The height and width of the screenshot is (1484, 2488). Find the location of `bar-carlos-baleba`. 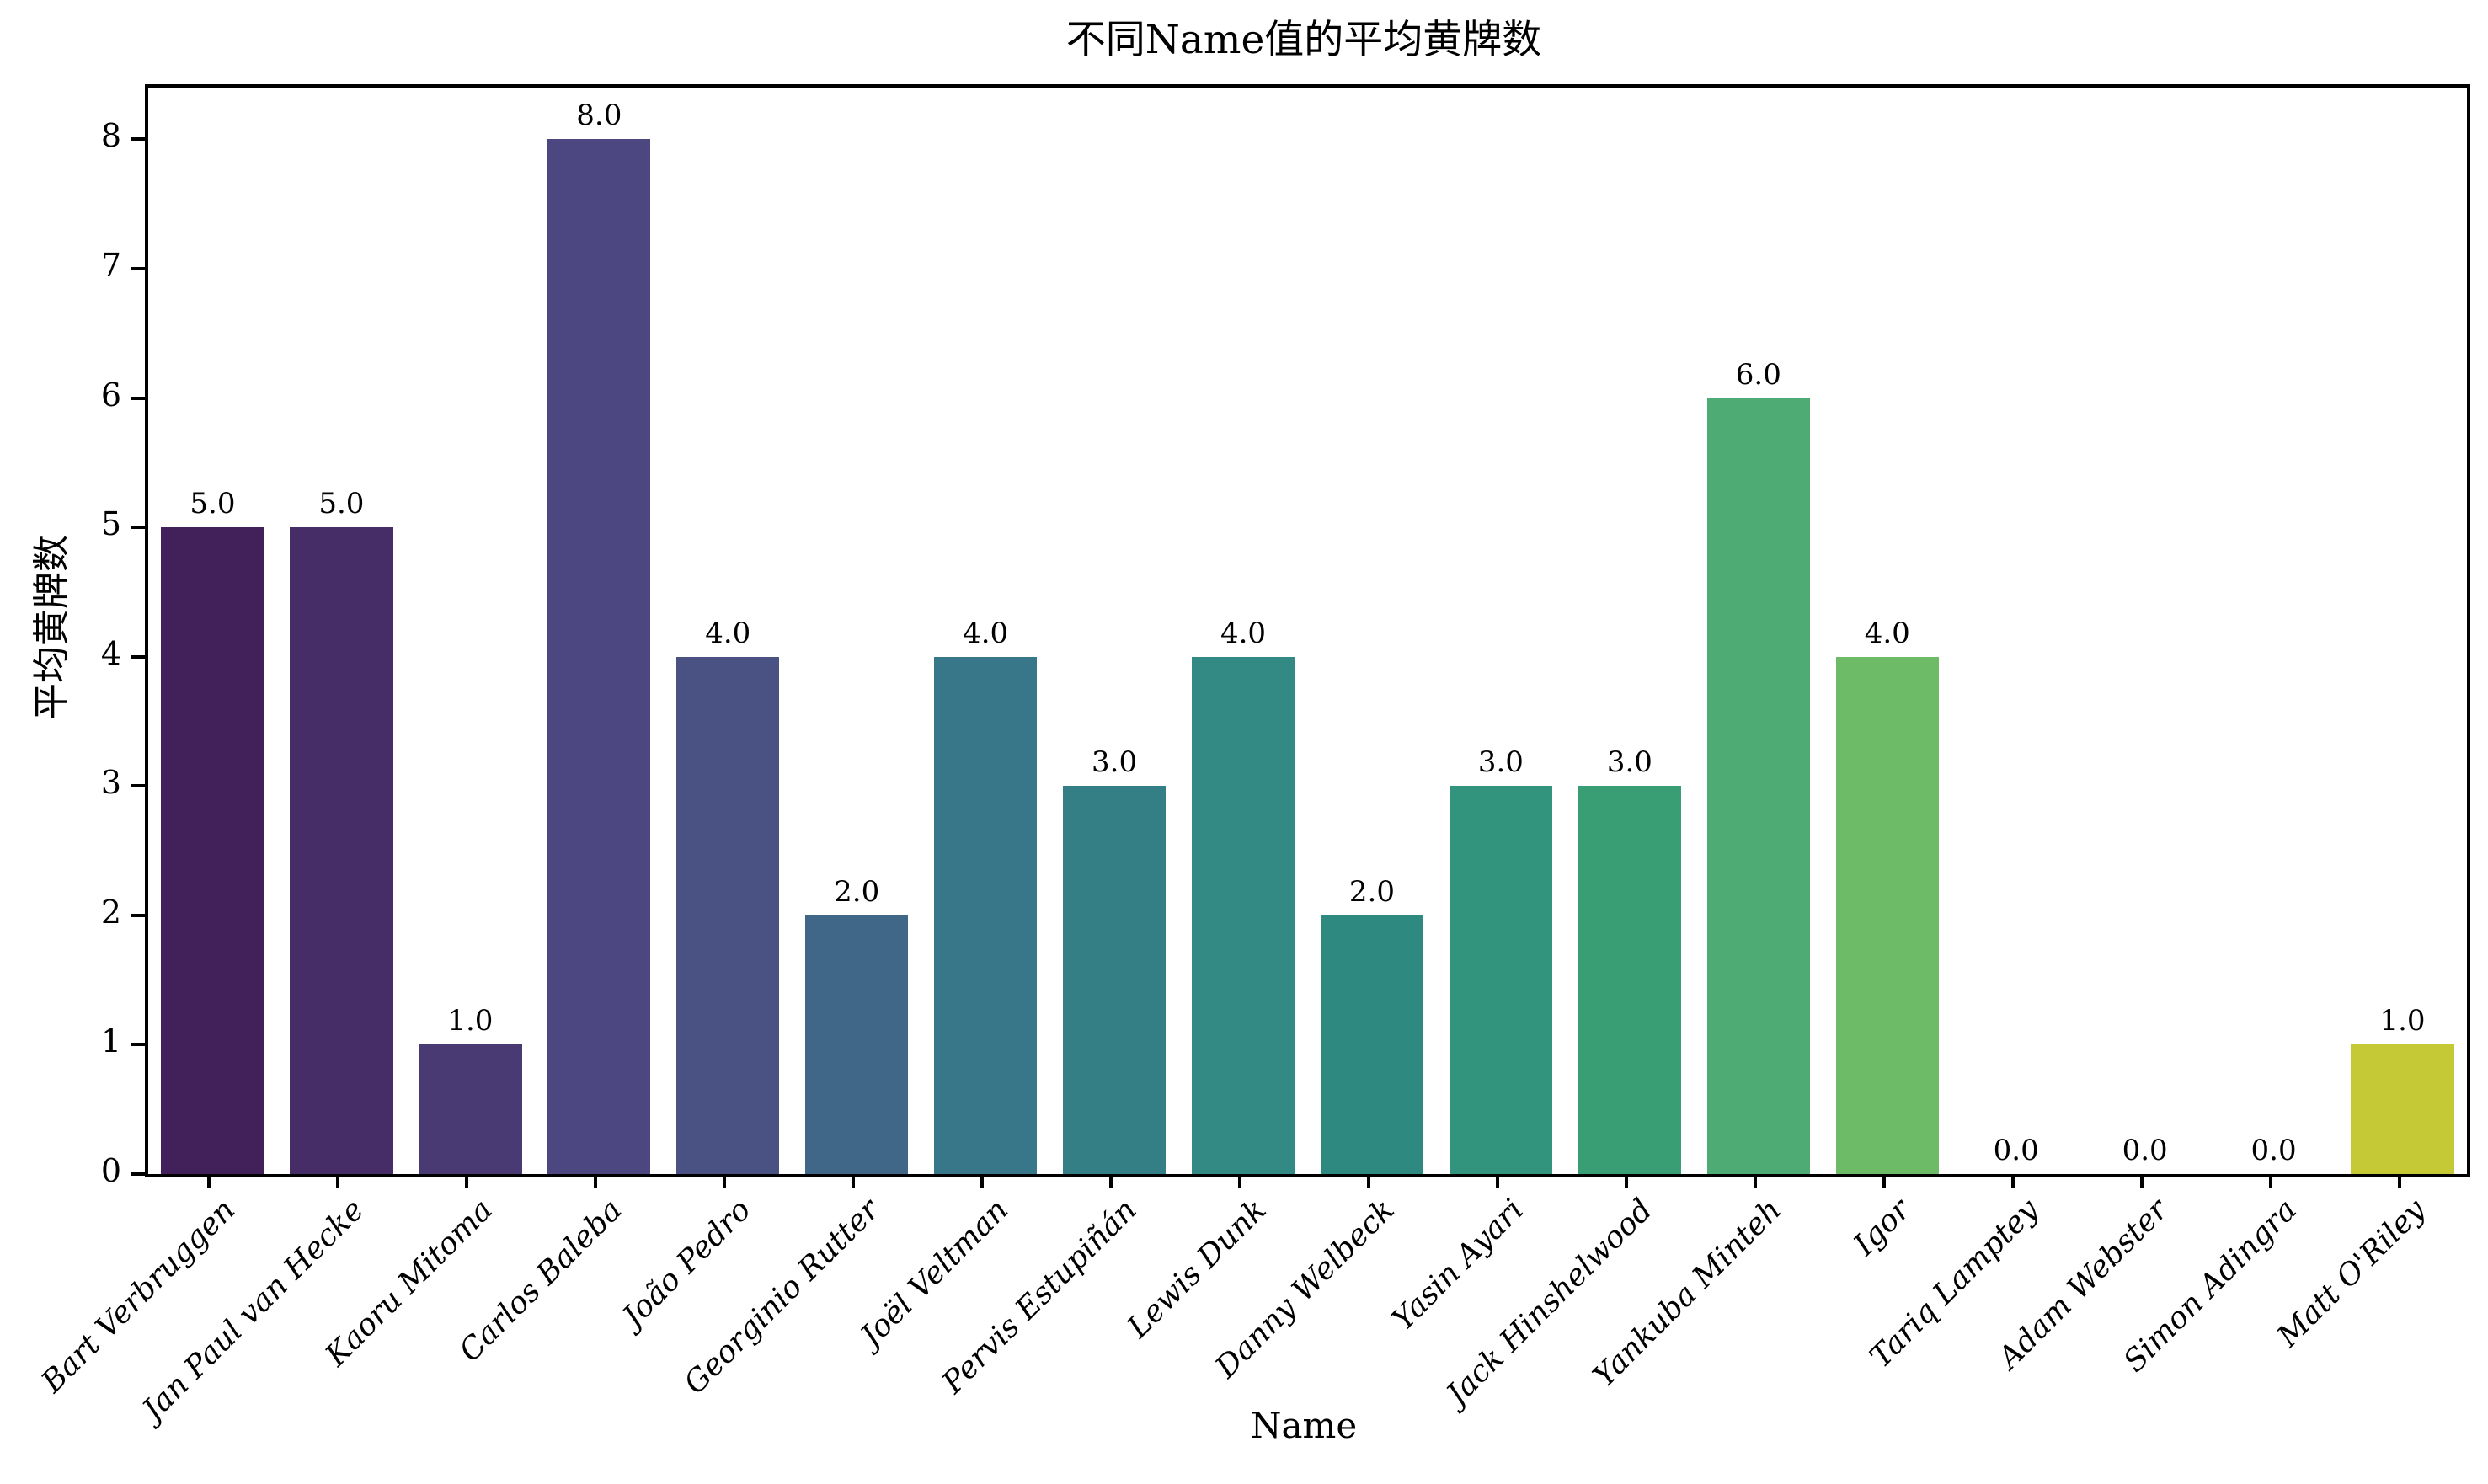

bar-carlos-baleba is located at coordinates (599, 657).